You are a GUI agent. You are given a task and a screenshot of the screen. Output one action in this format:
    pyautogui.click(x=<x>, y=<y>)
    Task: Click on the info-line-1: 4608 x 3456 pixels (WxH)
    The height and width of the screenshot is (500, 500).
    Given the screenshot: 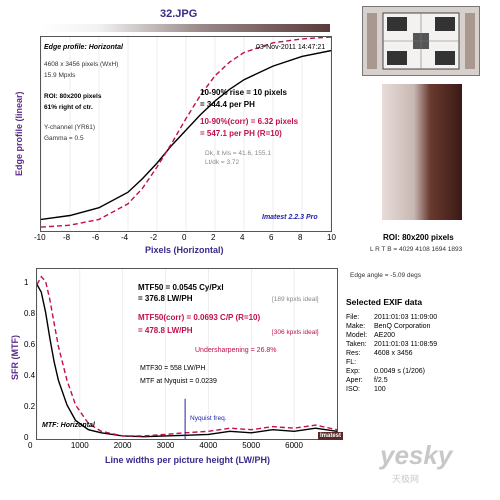 What is the action you would take?
    pyautogui.click(x=81, y=64)
    